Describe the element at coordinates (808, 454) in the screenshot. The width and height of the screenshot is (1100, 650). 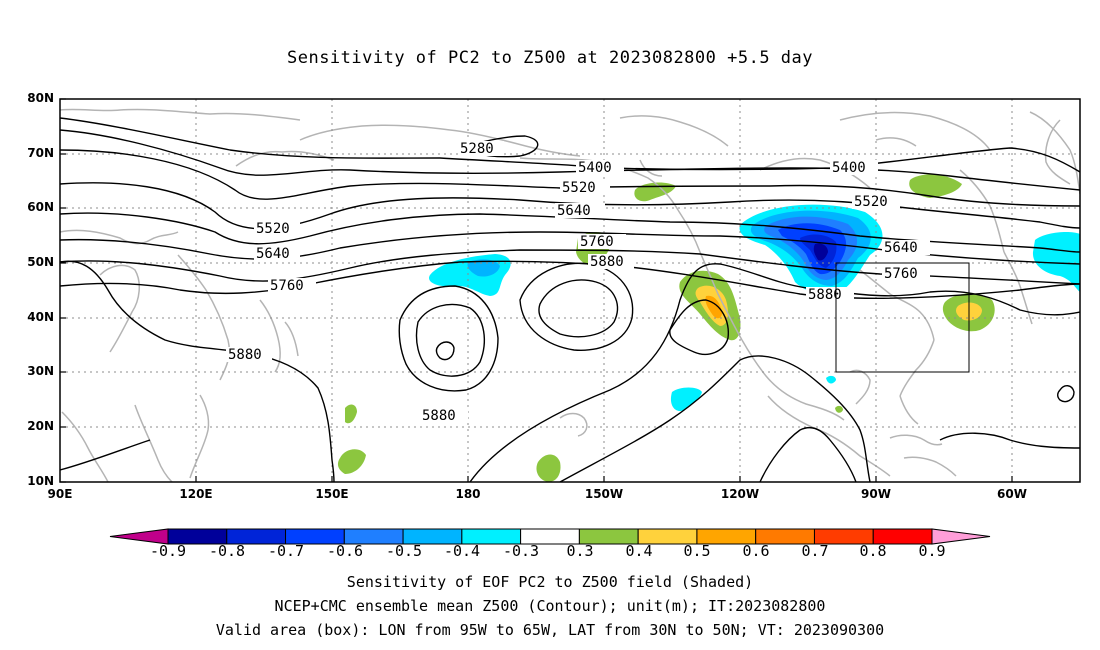
I see `contour-5880-lower-b` at that location.